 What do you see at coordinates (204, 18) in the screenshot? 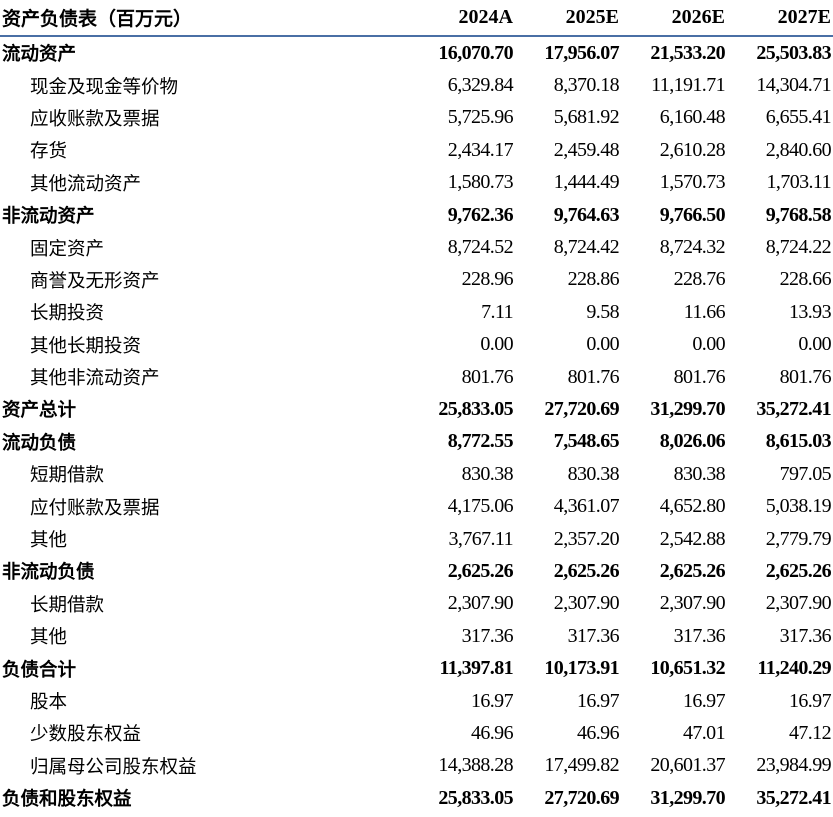
I see `table-title: 资产负债表（百万元）` at bounding box center [204, 18].